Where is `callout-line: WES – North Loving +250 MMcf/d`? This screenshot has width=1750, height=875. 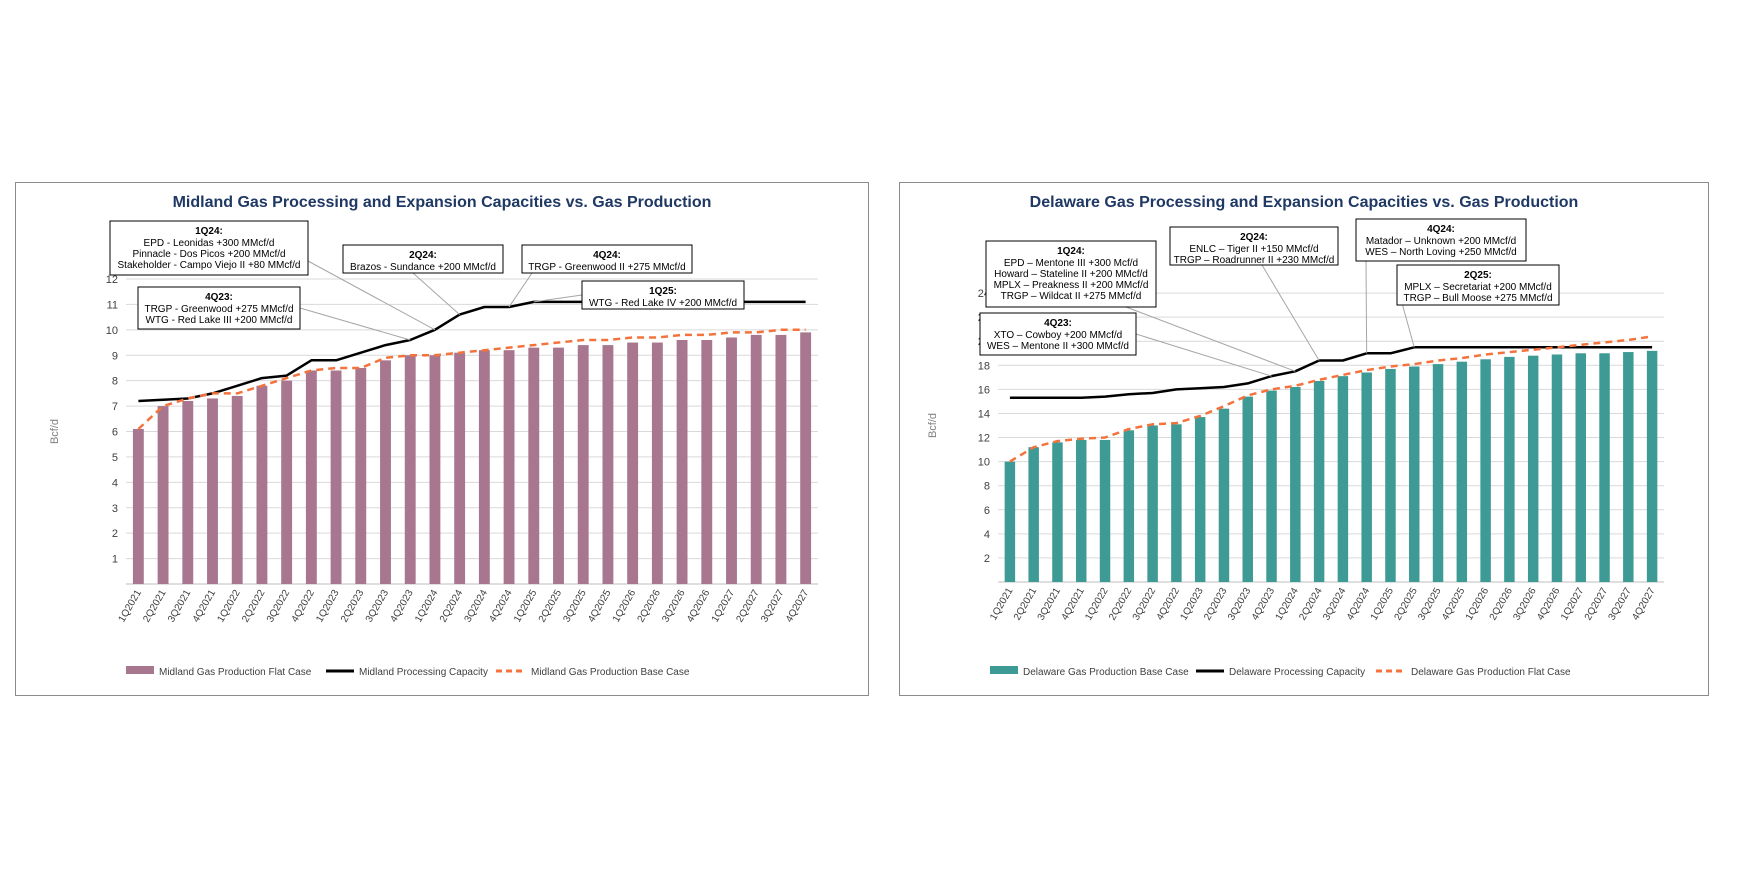 callout-line: WES – North Loving +250 MMcf/d is located at coordinates (1440, 252).